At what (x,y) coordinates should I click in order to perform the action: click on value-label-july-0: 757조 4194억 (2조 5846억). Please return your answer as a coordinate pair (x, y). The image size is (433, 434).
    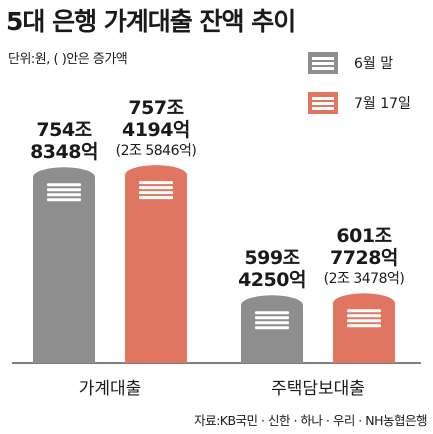
    Looking at the image, I should click on (156, 128).